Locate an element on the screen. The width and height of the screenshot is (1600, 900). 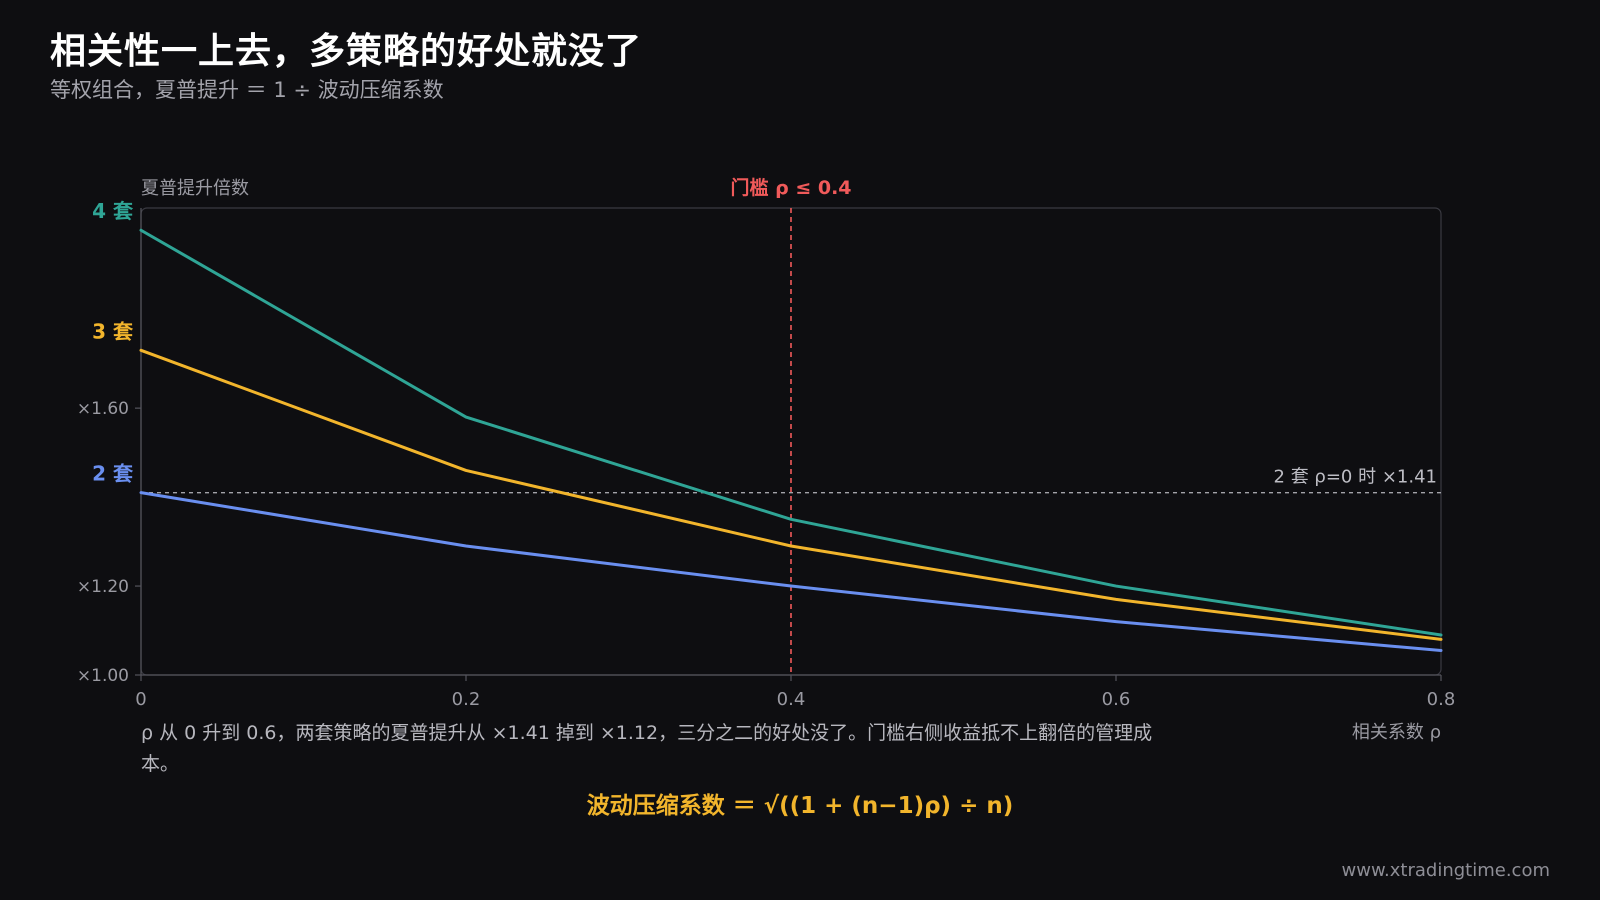
page-title: 相关性一上去，多策略的好处就没了 is located at coordinates (346, 51).